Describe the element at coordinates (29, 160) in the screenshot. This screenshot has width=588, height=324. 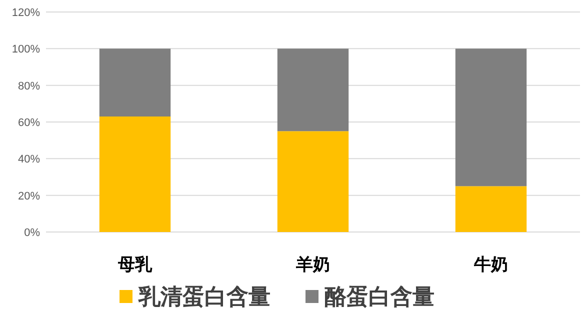
I see `y-tick-label: 40%` at that location.